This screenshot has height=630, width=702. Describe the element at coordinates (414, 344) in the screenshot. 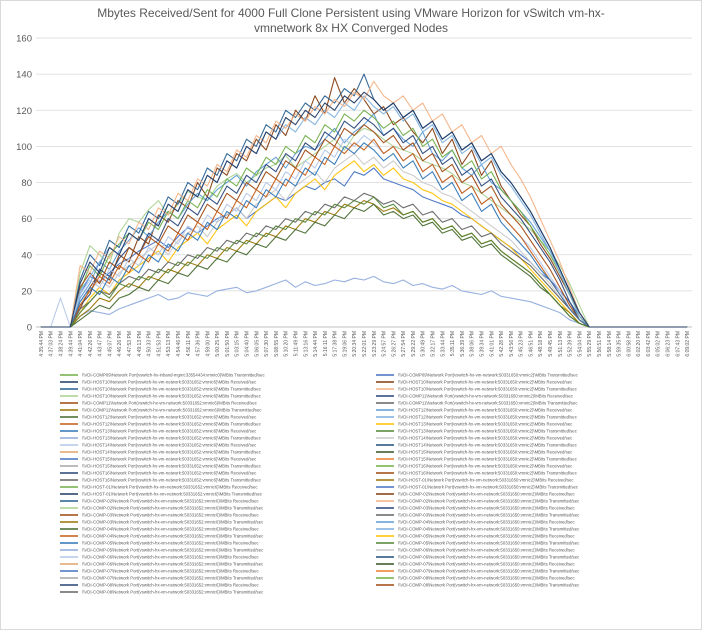

I see `x-tick-label: 5:29:22 PM` at that location.